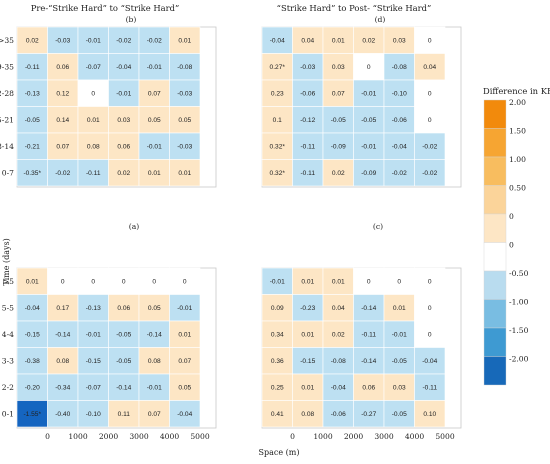  I want to click on cell-value: -0.23, so click(307, 308).